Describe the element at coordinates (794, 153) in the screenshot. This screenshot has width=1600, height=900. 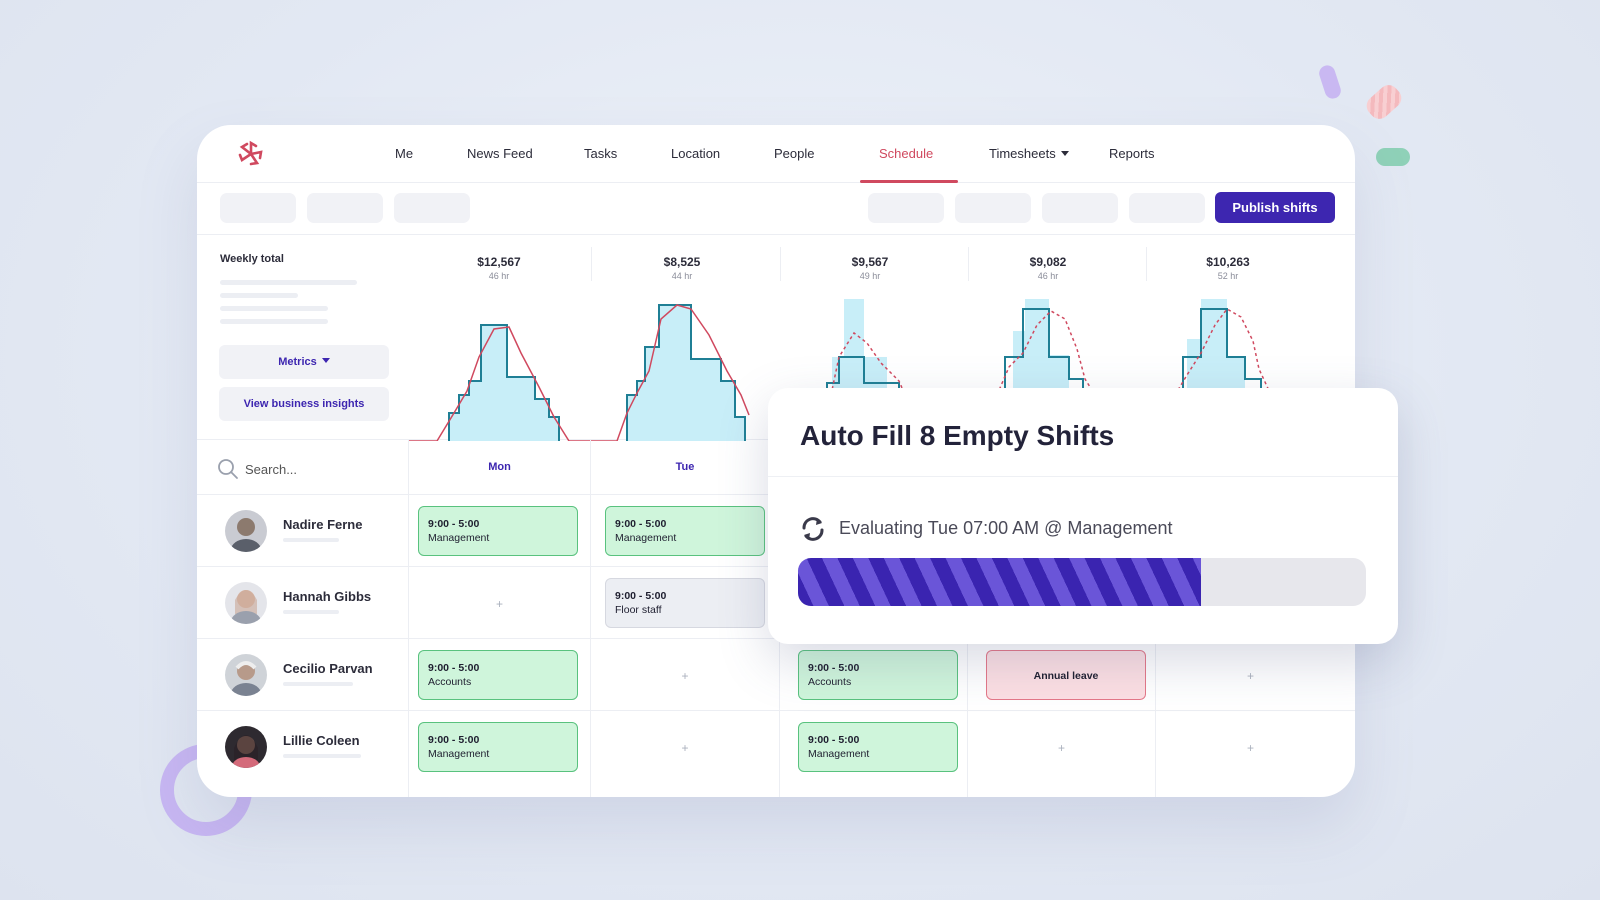
I see `nav-item-people: People` at that location.